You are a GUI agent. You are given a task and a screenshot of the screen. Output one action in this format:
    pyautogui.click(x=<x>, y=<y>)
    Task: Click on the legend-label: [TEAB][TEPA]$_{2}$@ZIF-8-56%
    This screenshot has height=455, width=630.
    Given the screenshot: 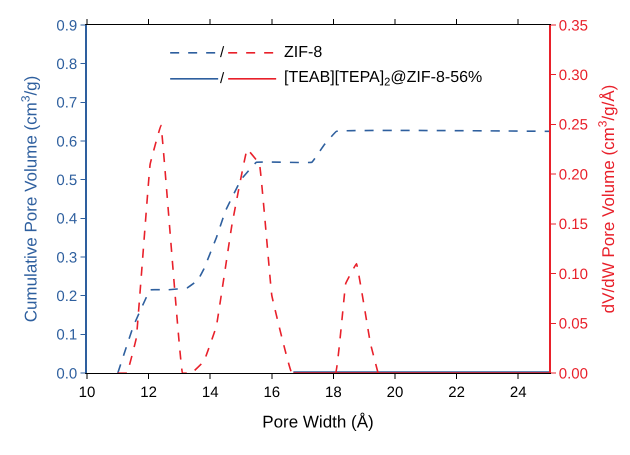 What is the action you would take?
    pyautogui.click(x=383, y=78)
    